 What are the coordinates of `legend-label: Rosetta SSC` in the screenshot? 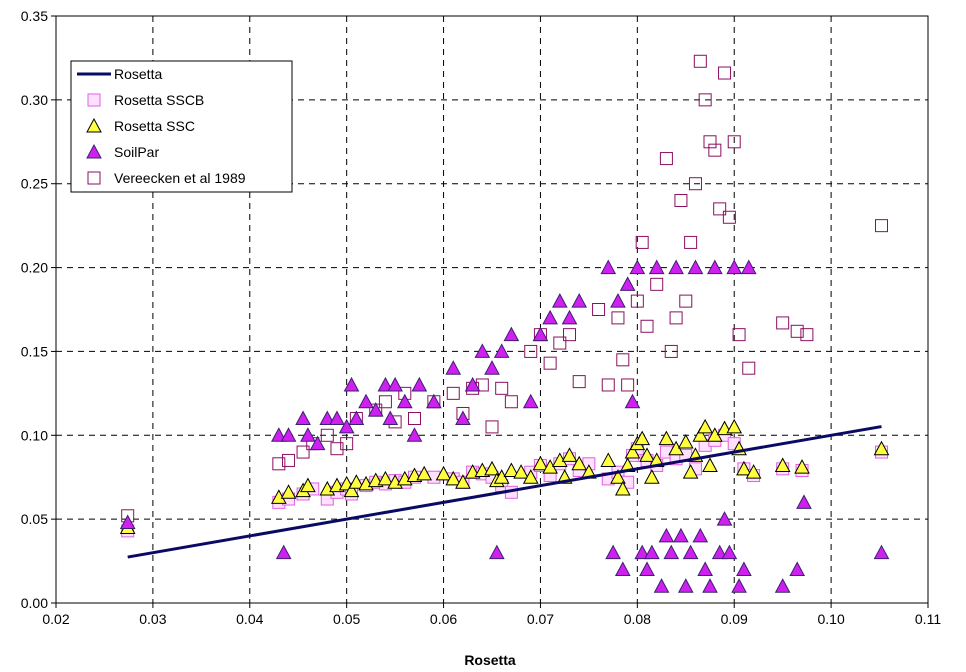 It's located at (154, 126).